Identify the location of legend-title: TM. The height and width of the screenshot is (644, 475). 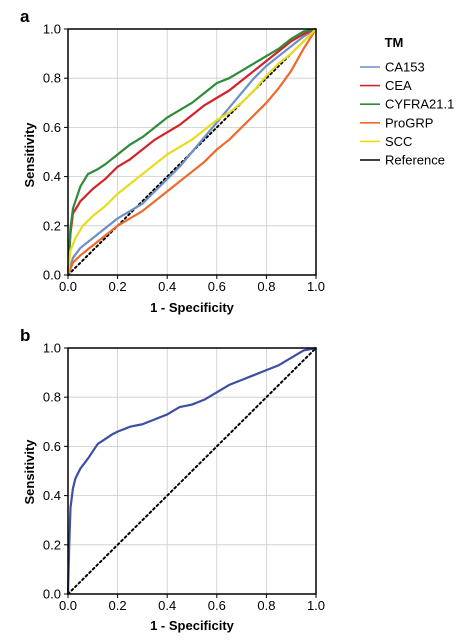
(394, 42).